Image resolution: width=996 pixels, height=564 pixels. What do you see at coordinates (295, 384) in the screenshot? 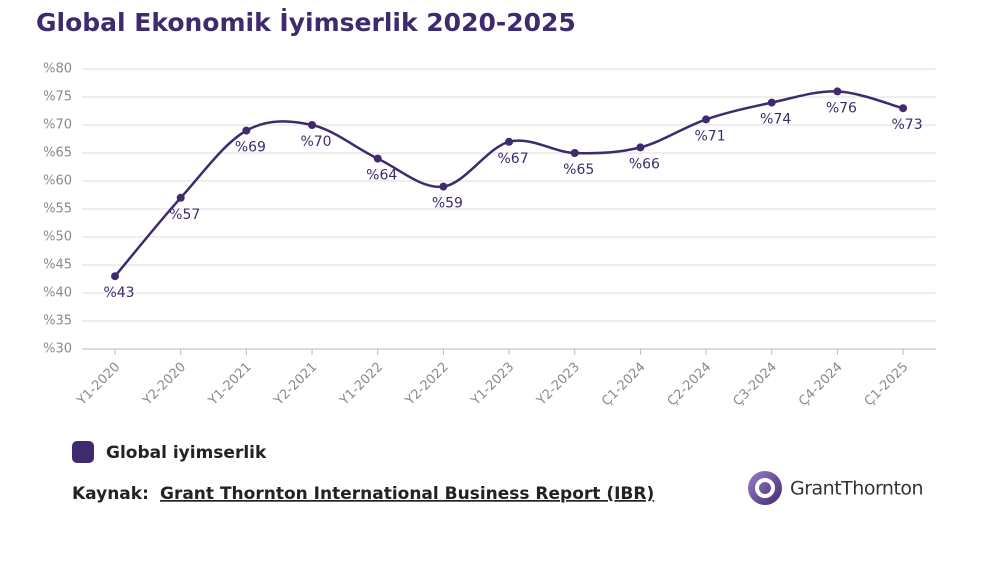
I see `x-tick-label: Y2-2021` at bounding box center [295, 384].